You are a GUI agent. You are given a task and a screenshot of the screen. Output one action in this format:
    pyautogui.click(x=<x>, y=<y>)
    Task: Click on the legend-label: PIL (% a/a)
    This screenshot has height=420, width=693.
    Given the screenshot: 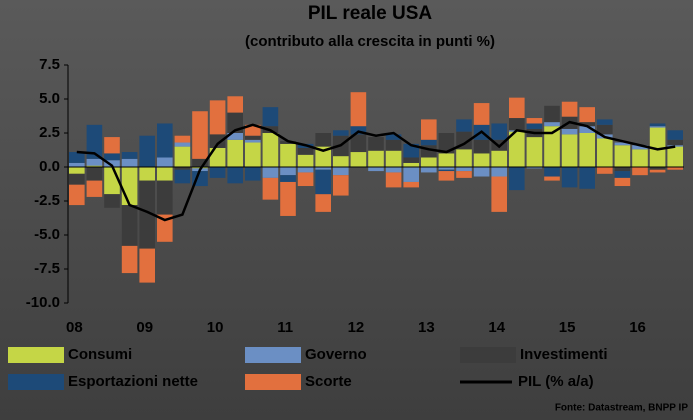 What is the action you would take?
    pyautogui.click(x=556, y=381)
    